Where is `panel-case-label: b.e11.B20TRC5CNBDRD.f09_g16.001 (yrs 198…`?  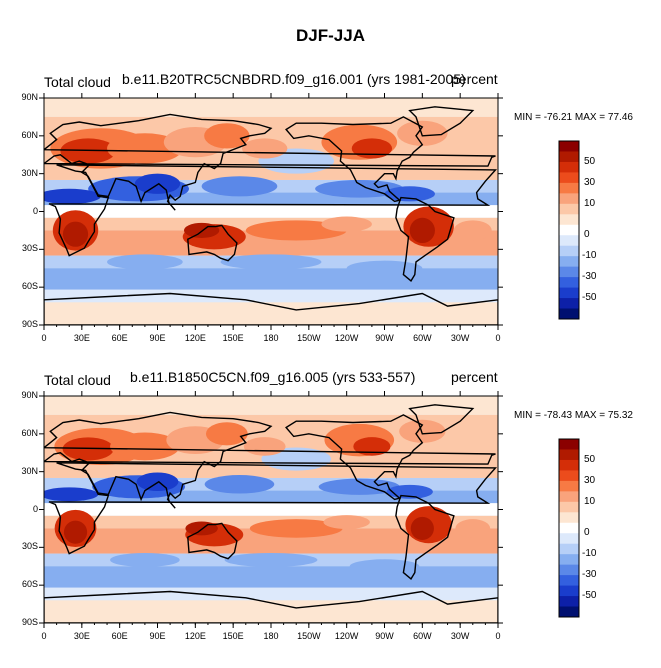
panel-case-label: b.e11.B20TRC5CNBDRD.f09_g16.001 (yrs 198… is located at coordinates (294, 79).